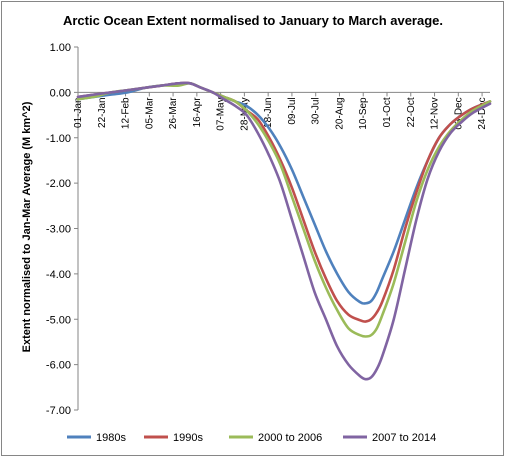  Describe the element at coordinates (58, 139) in the screenshot. I see `y-tick-label: -1.00` at that location.